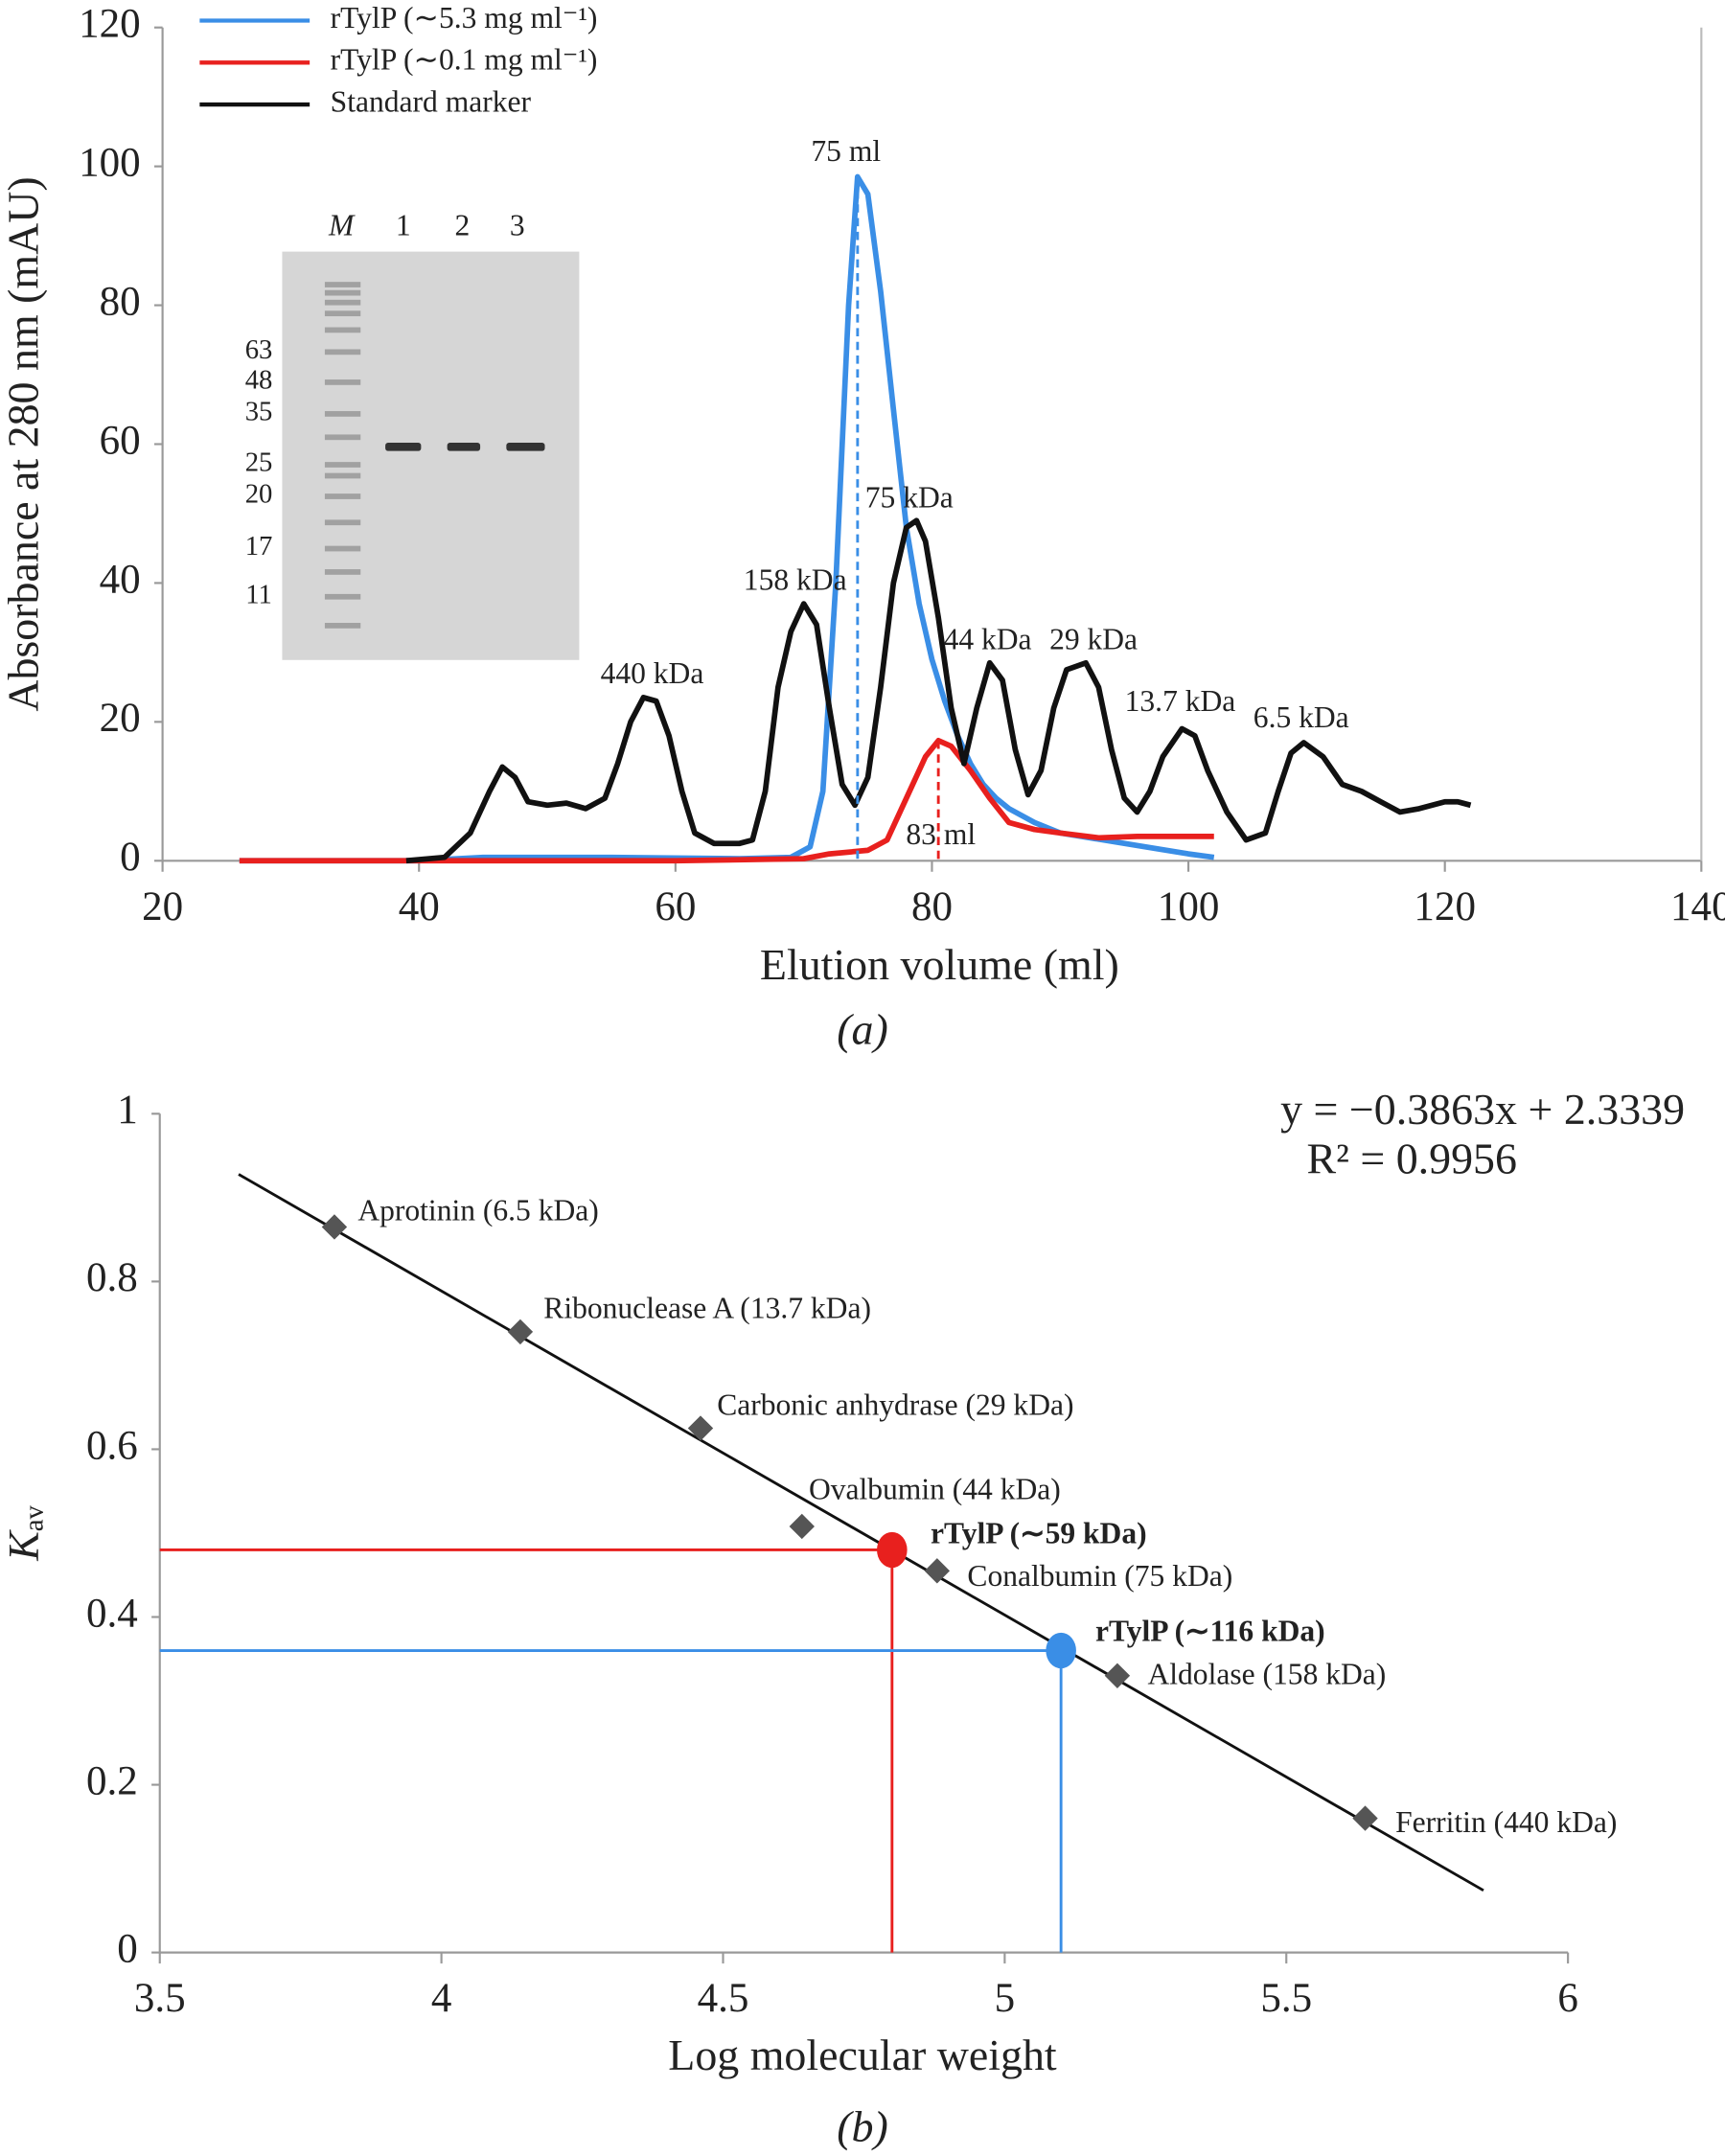 This screenshot has height=2156, width=1725. Describe the element at coordinates (1483, 1109) in the screenshot. I see `fit-equation: y = −0.3863x + 2.3339` at that location.